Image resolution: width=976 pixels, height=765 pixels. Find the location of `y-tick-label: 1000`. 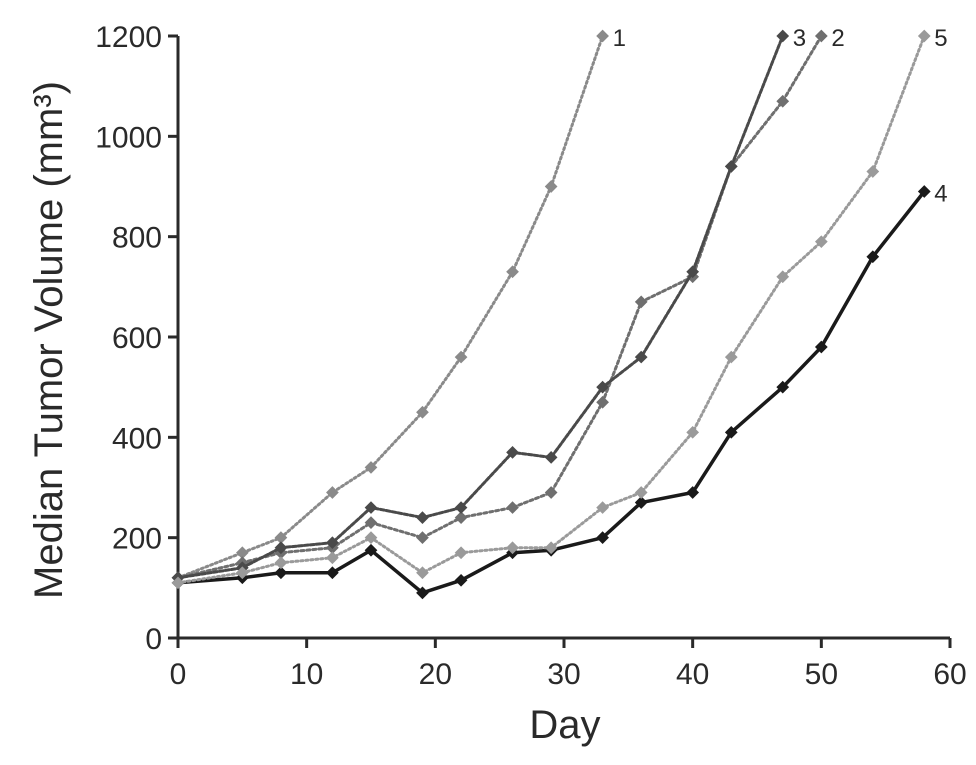

y-tick-label: 1000 is located at coordinates (128, 137).